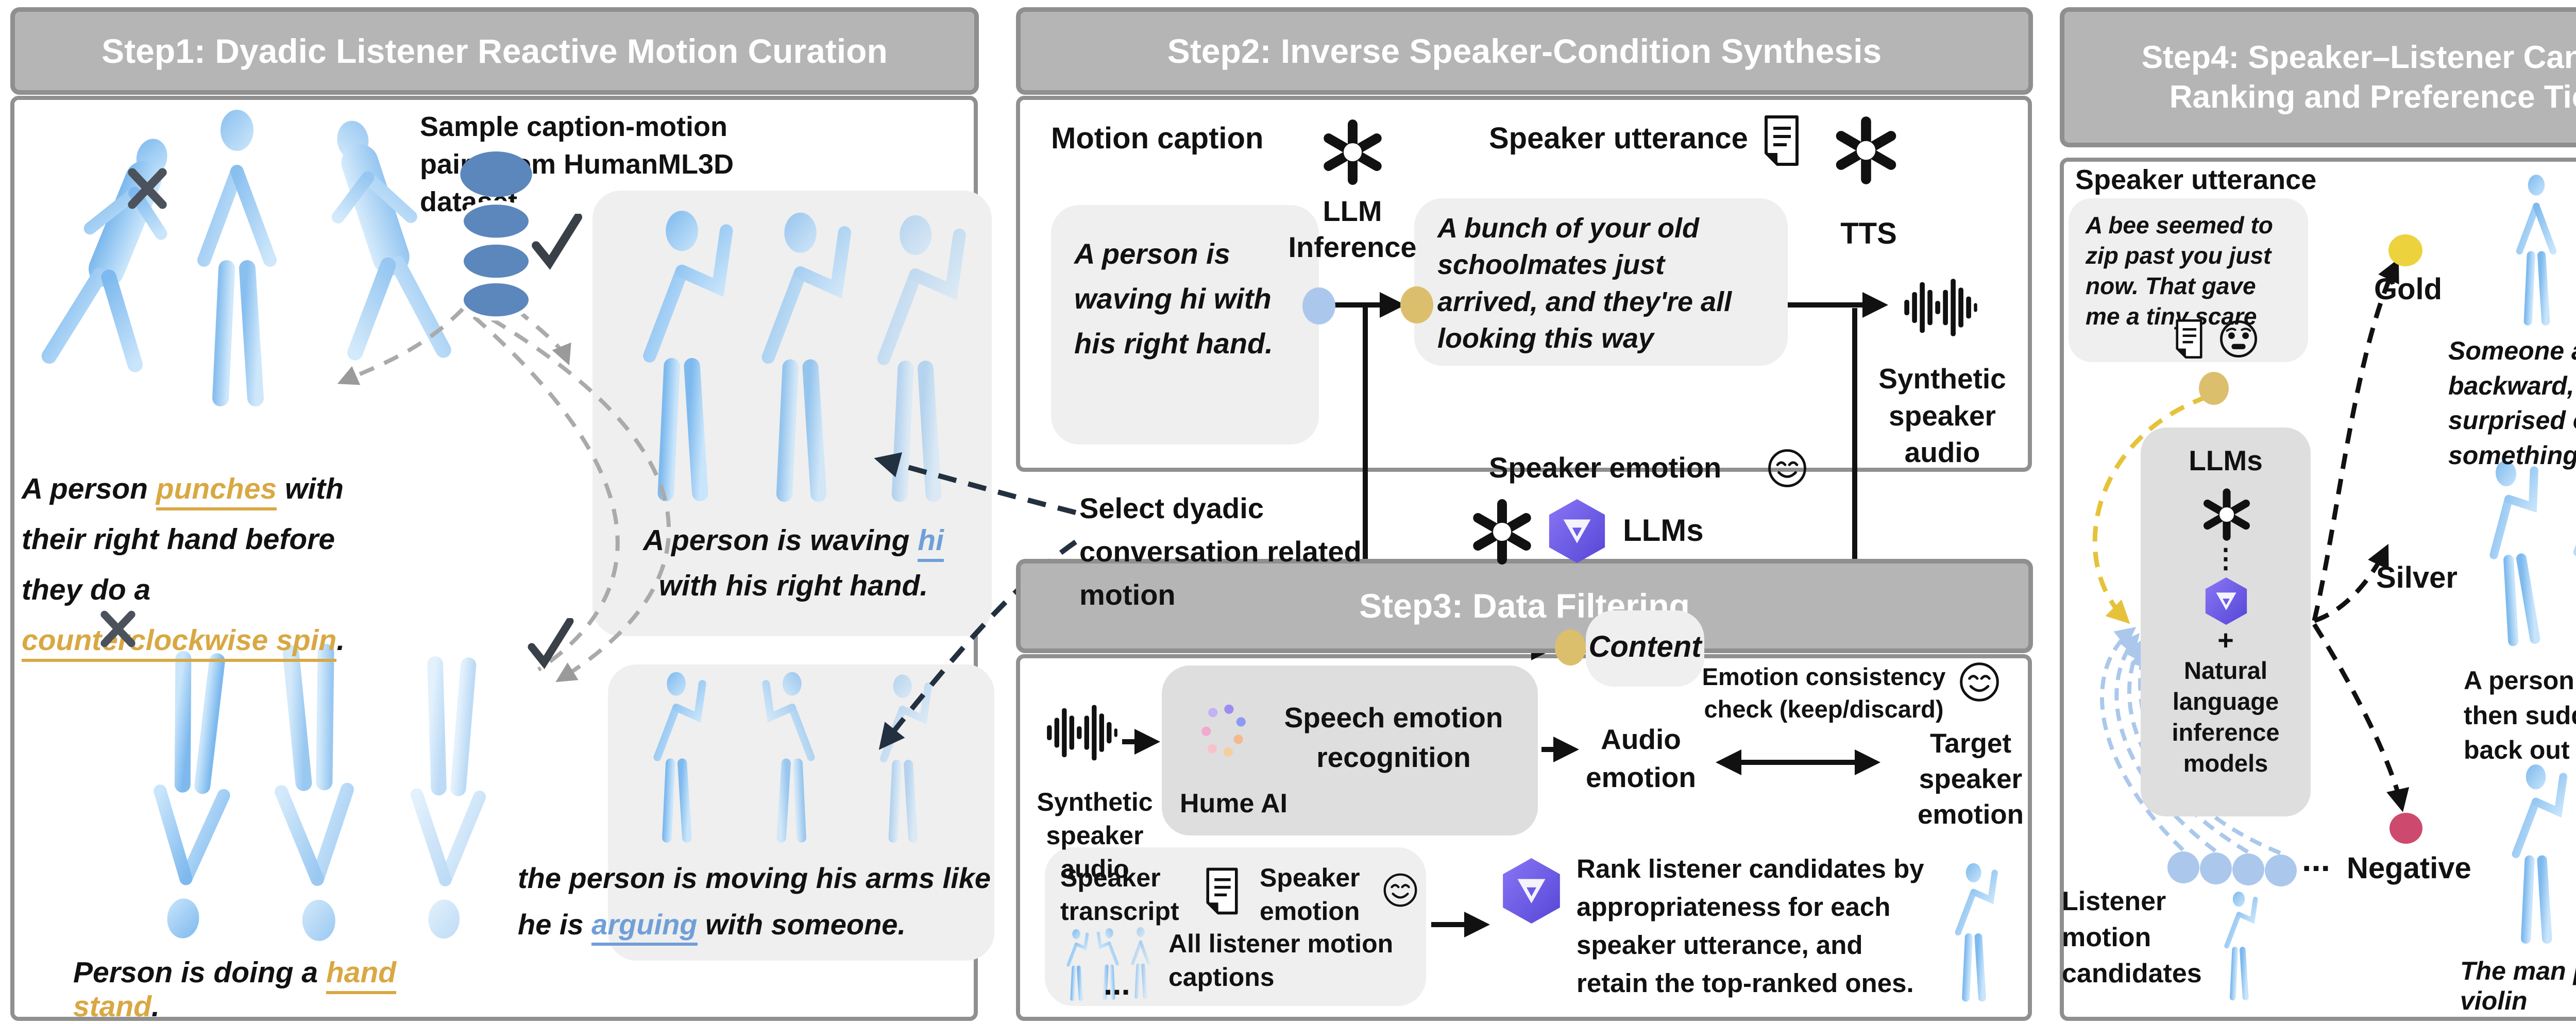  Describe the element at coordinates (2405, 250) in the screenshot. I see `gold-dot` at that location.